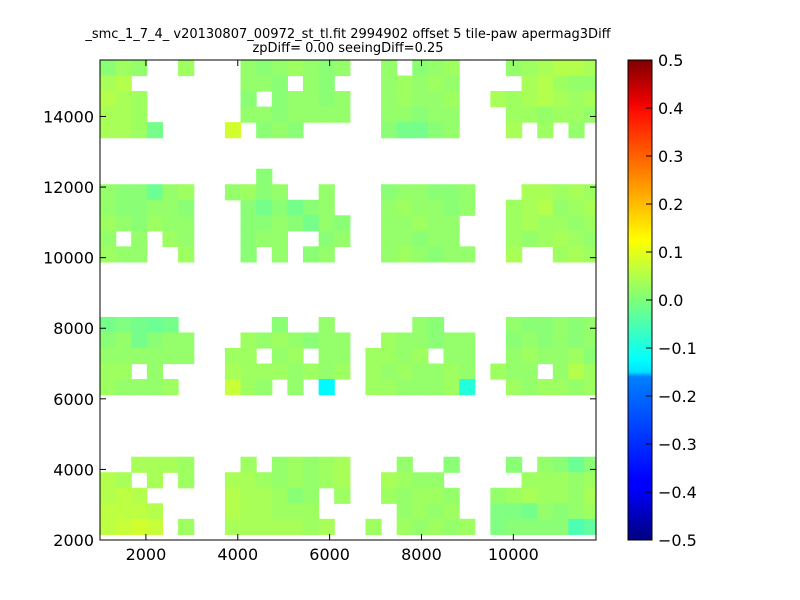 The width and height of the screenshot is (800, 600). Describe the element at coordinates (73, 328) in the screenshot. I see `y-tick-label: 8000` at that location.